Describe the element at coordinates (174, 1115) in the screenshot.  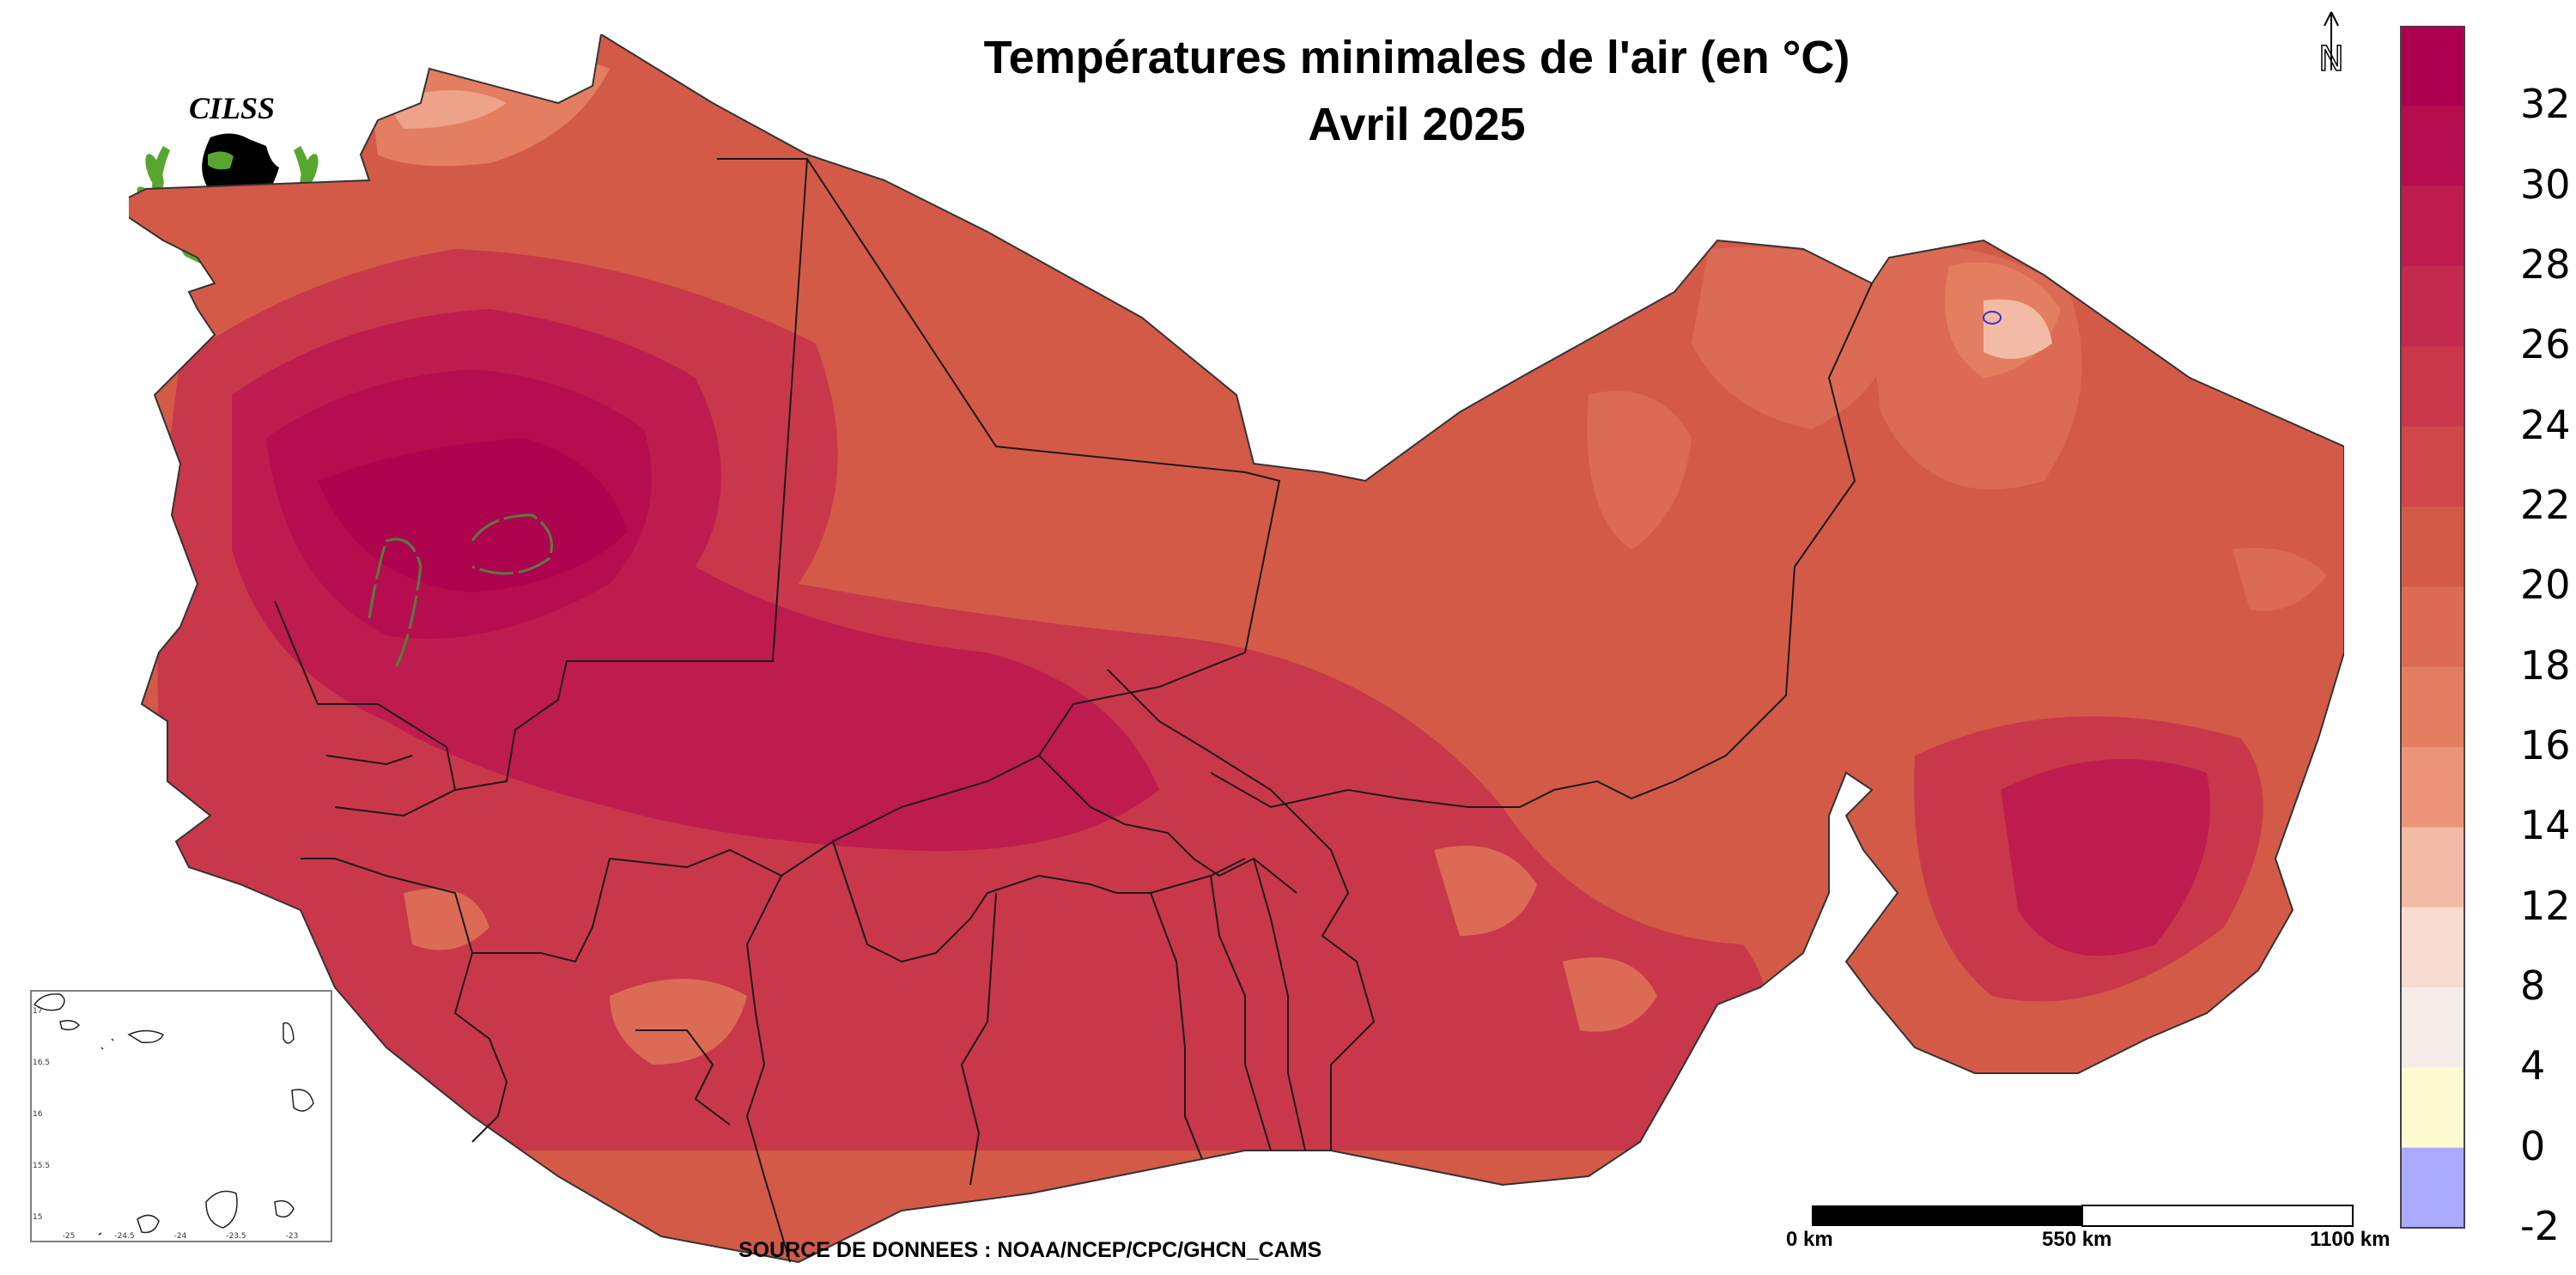
I see `islands` at that location.